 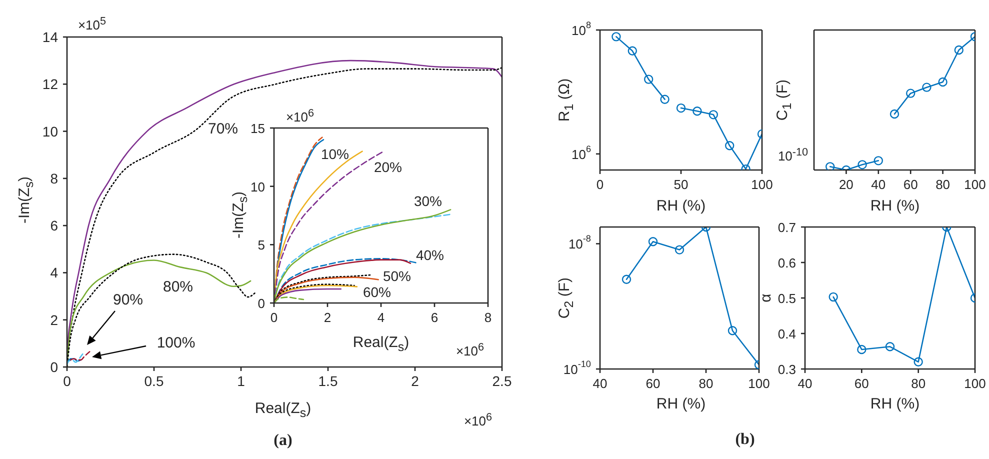 I want to click on y-tick-label: 0.6, so click(x=787, y=262).